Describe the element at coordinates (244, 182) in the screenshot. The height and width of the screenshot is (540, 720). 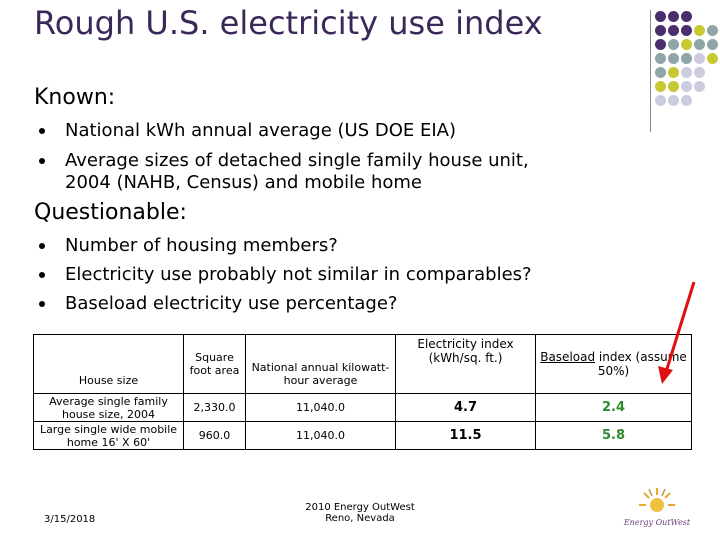
I see `known-bullet-continuation: 2004 (NAHB, Census) and mobile home` at that location.